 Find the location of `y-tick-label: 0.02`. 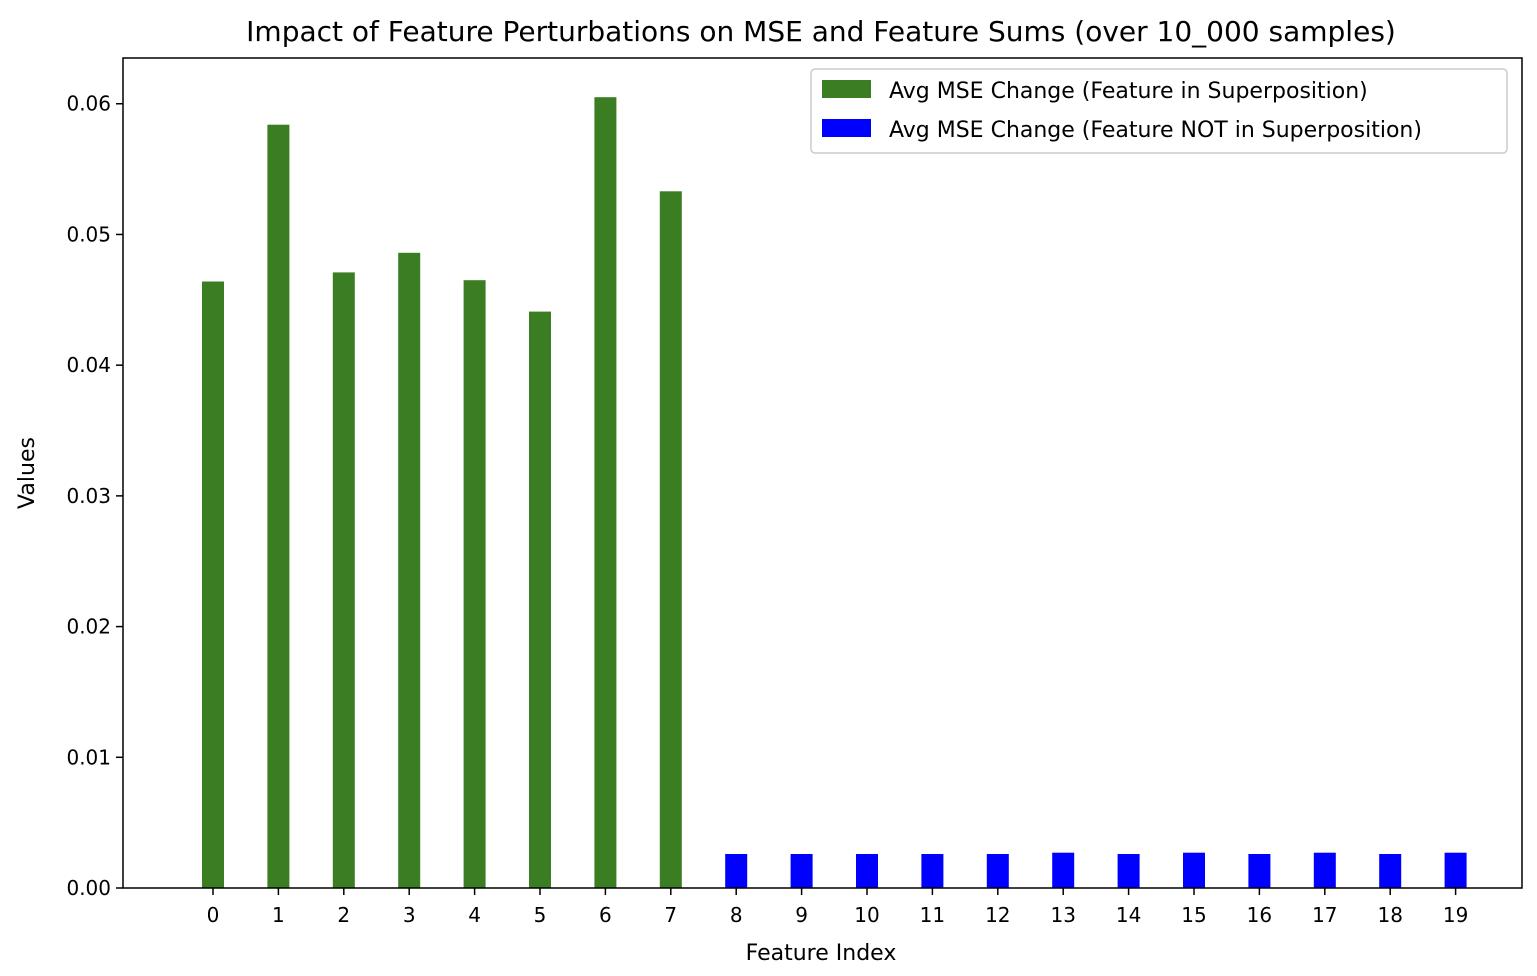

y-tick-label: 0.02 is located at coordinates (88, 627).